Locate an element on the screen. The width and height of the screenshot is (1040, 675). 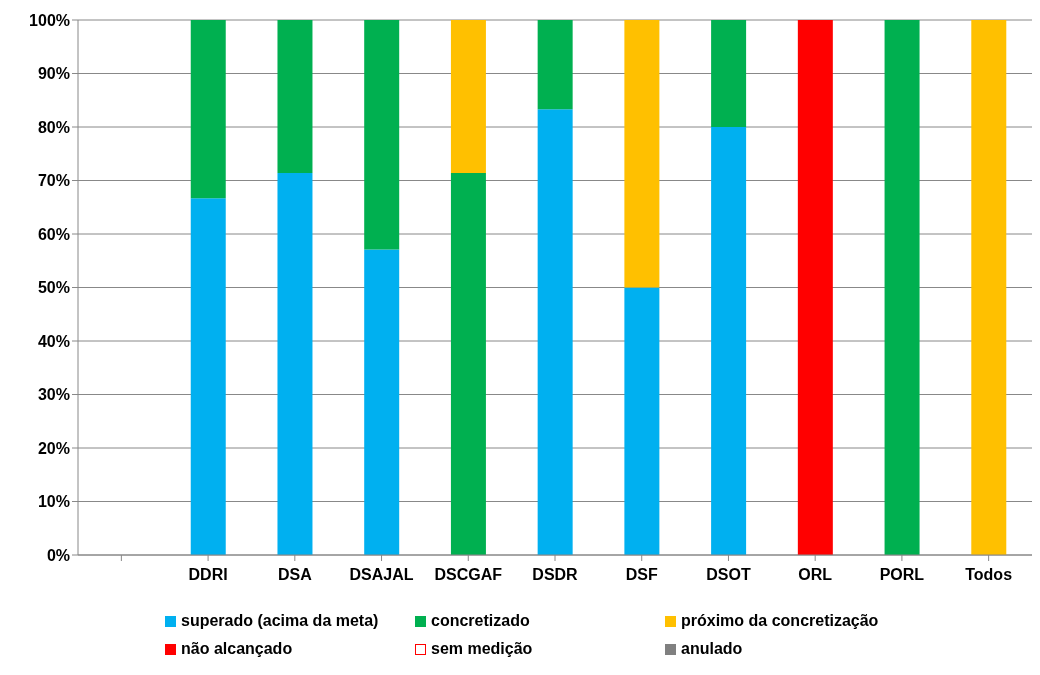
y-tick-label: 40% is located at coordinates (53, 341).